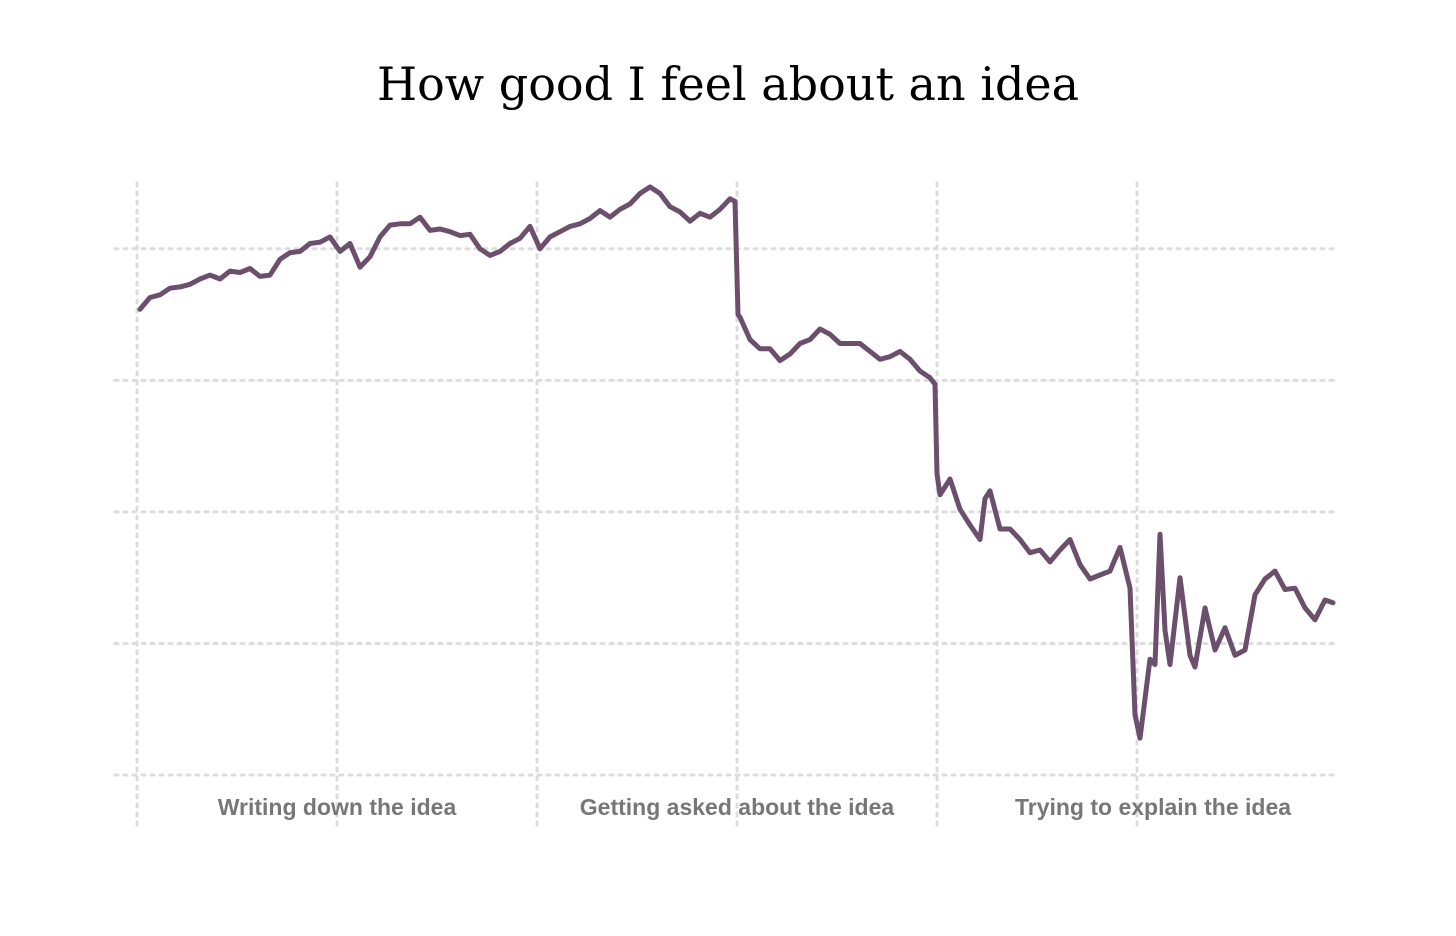  Describe the element at coordinates (728, 84) in the screenshot. I see `chart-title: How good I feel about an idea` at that location.